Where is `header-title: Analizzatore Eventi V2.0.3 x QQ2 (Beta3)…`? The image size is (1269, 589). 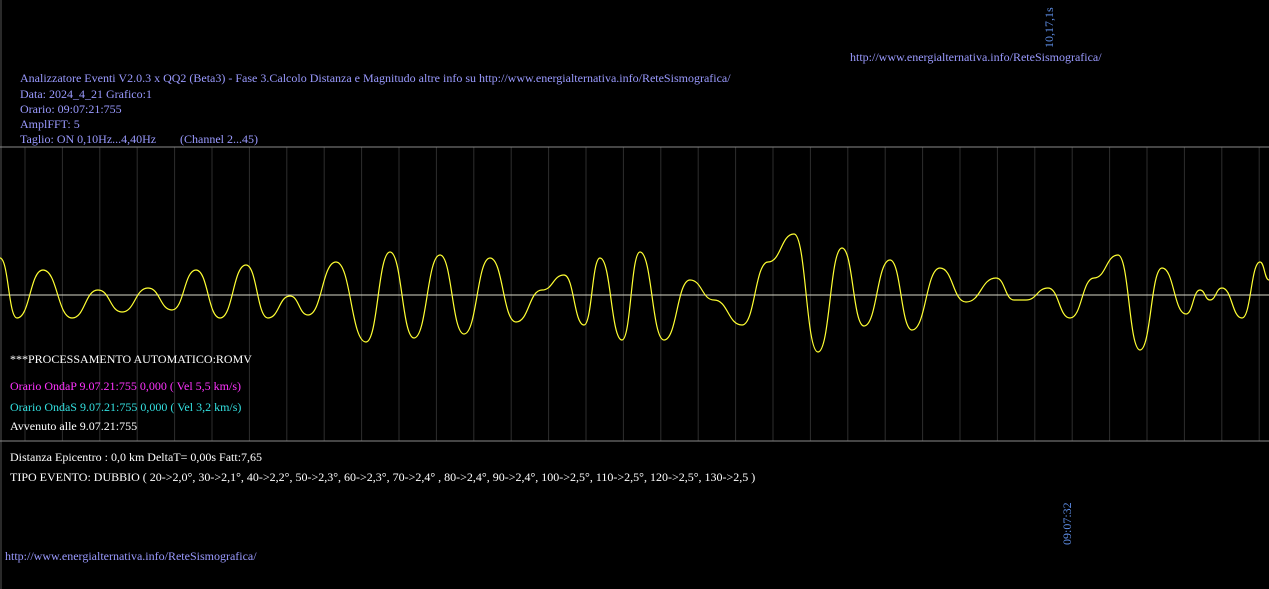
header-title: Analizzatore Eventi V2.0.3 x QQ2 (Beta3)… is located at coordinates (375, 78).